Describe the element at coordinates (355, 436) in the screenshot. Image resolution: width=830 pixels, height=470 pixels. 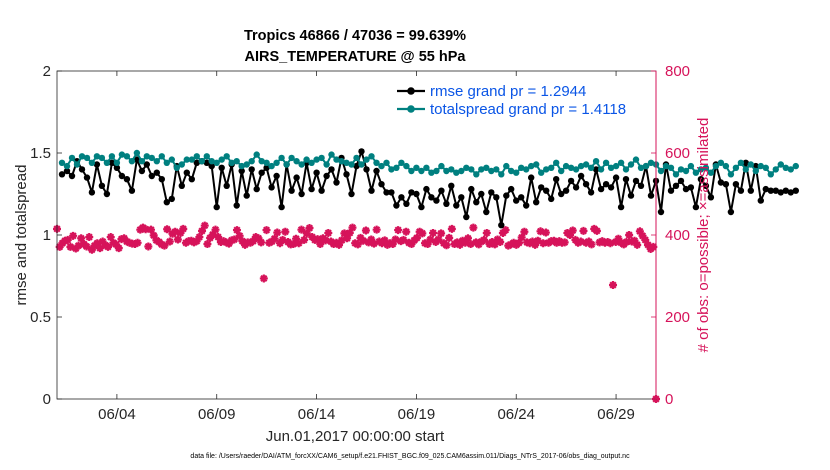
I see `x-axis-label: Jun.01,2017 00:00:00 start` at that location.